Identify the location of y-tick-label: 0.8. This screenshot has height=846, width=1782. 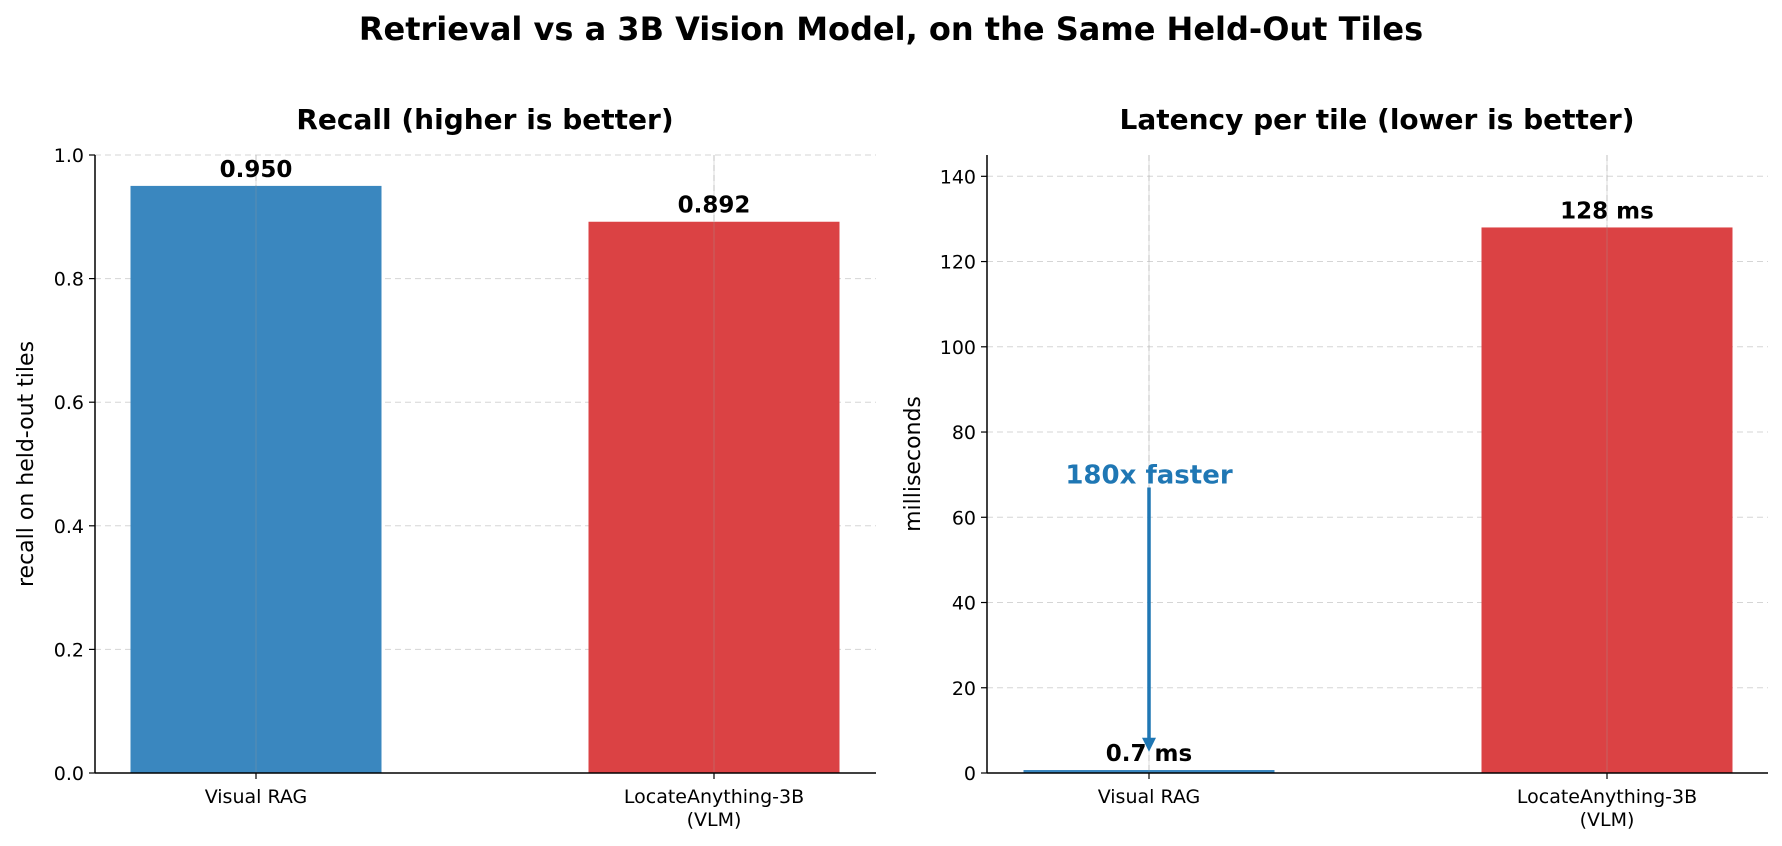
(69, 280).